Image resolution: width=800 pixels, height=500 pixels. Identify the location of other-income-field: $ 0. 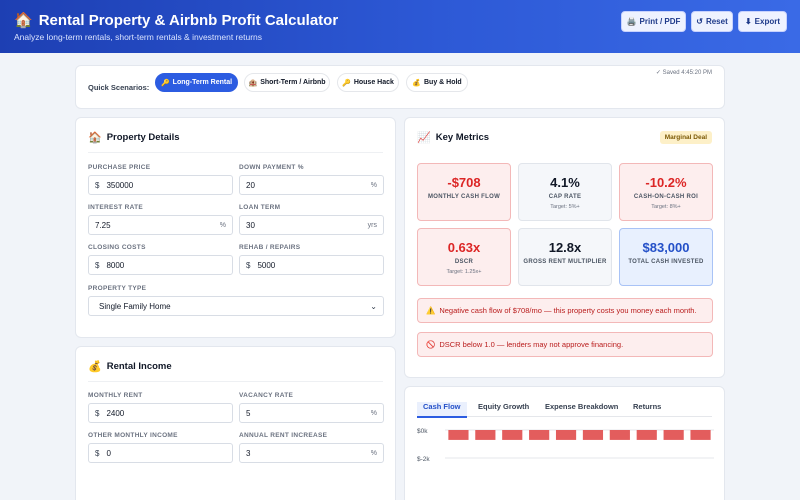
(160, 453).